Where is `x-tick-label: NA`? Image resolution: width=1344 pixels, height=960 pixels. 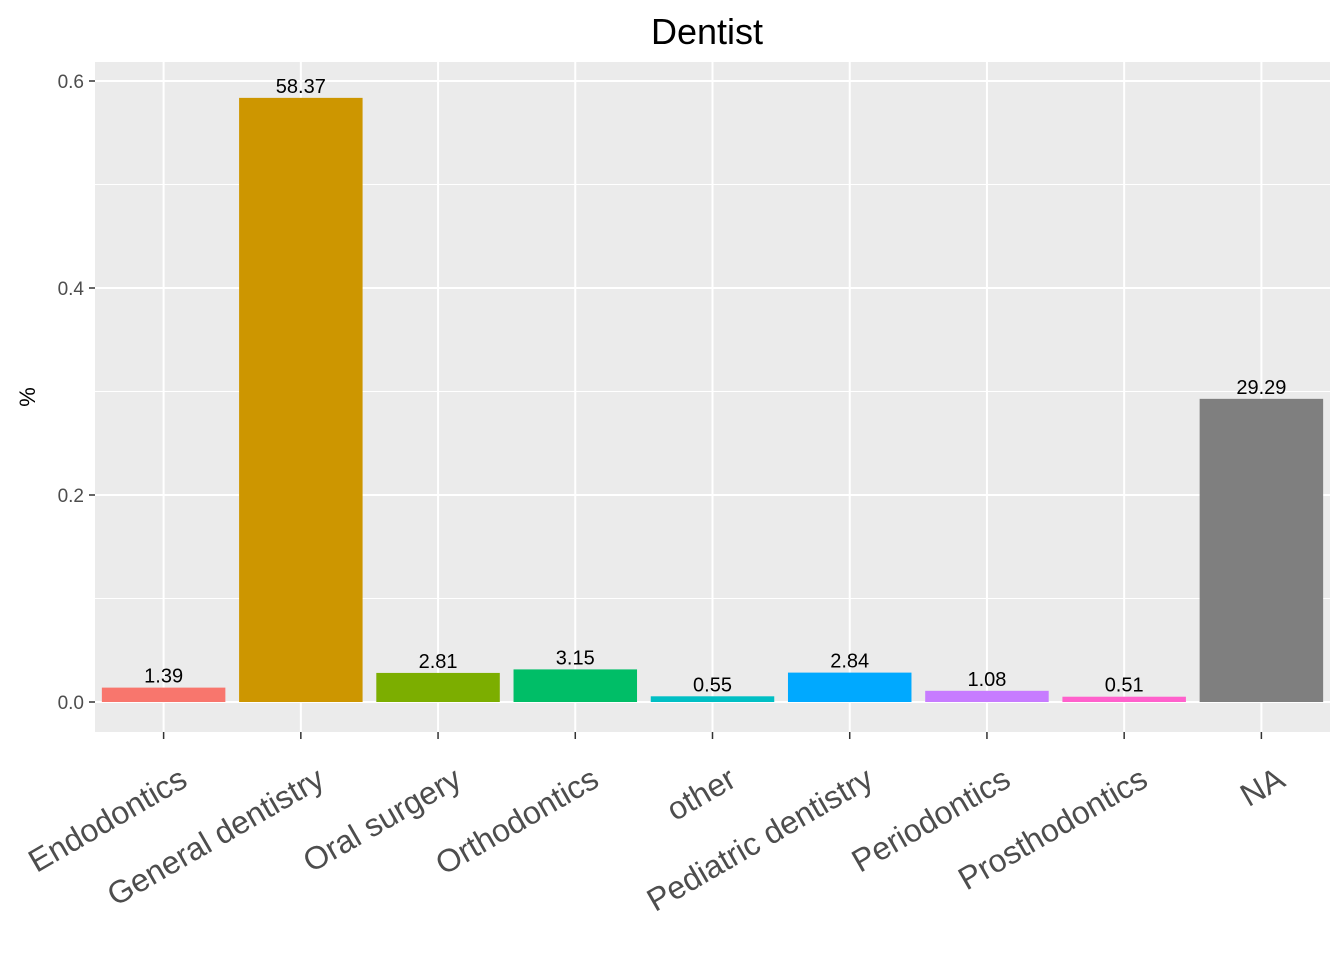
x-tick-label: NA is located at coordinates (1262, 787).